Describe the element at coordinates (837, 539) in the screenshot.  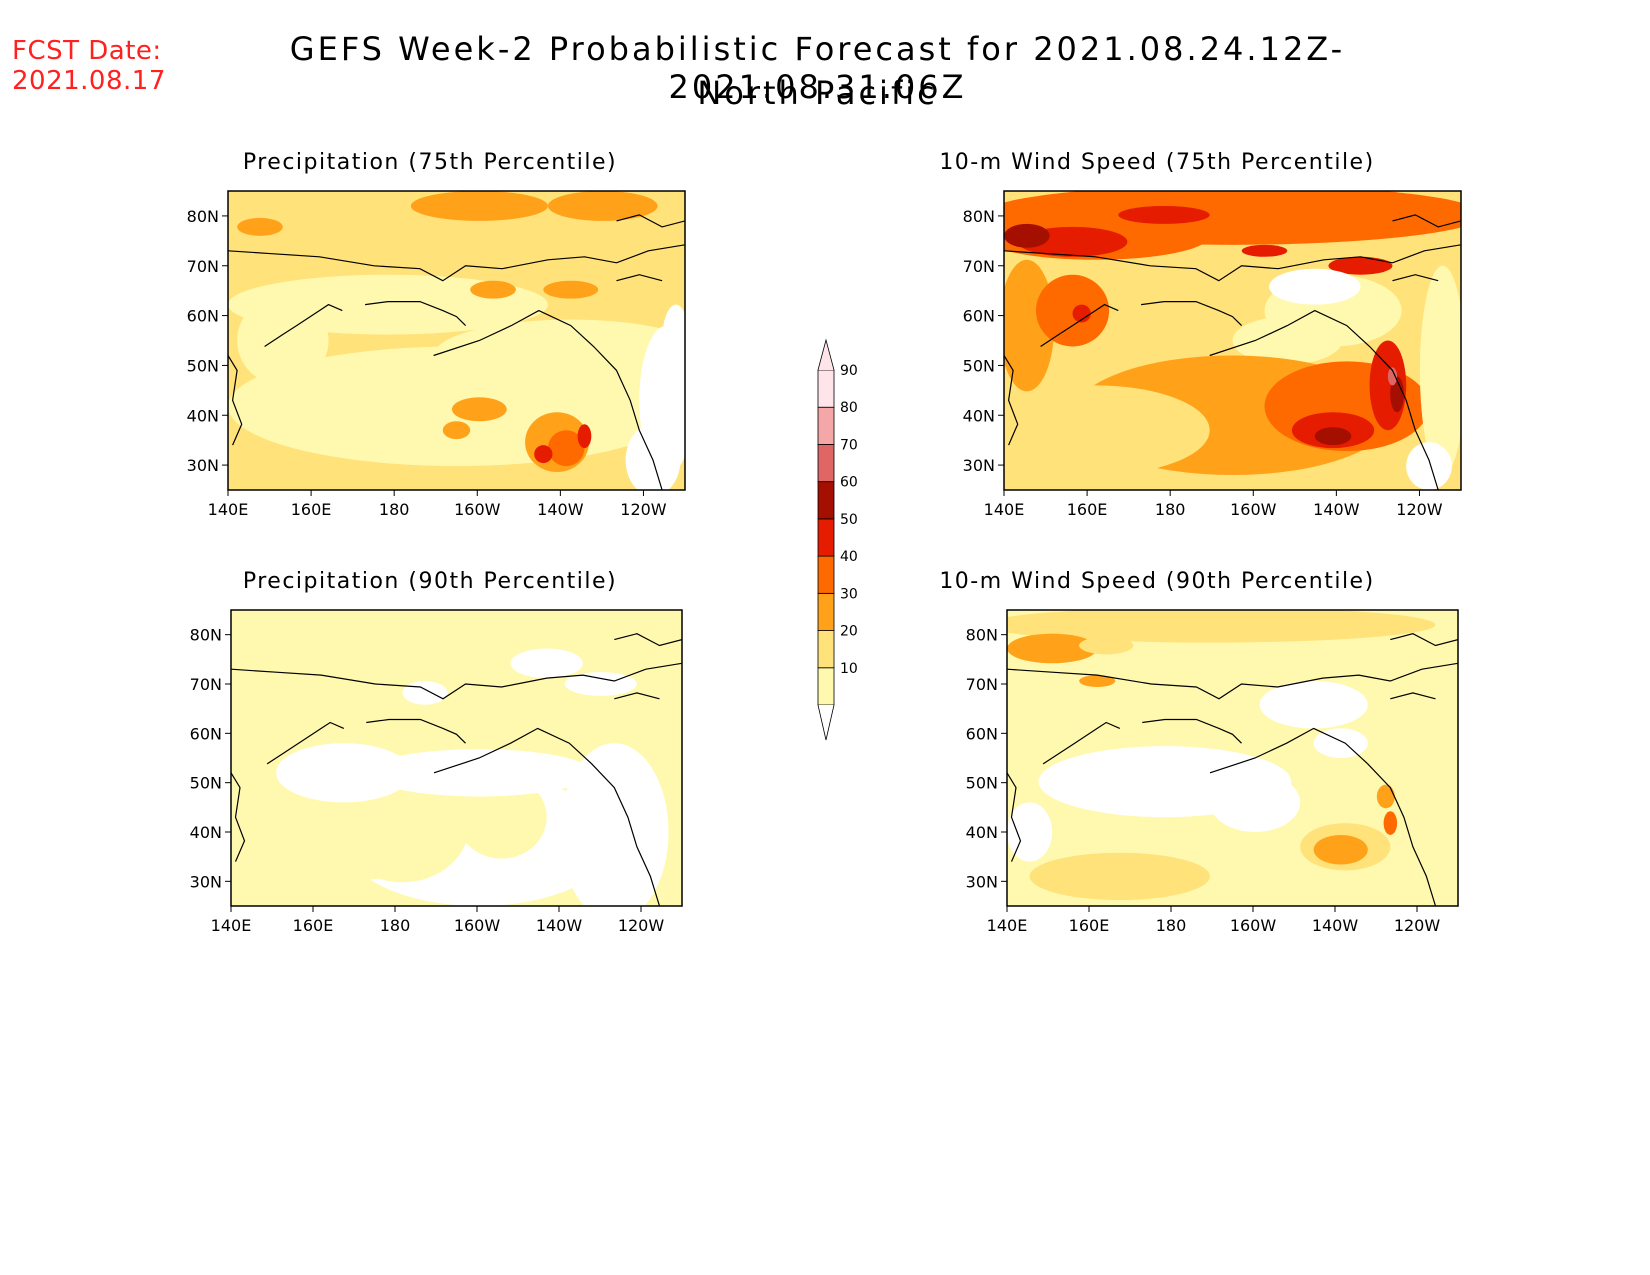
I see `colorbar: 10 20 30 40 50 60 70 80 90` at that location.